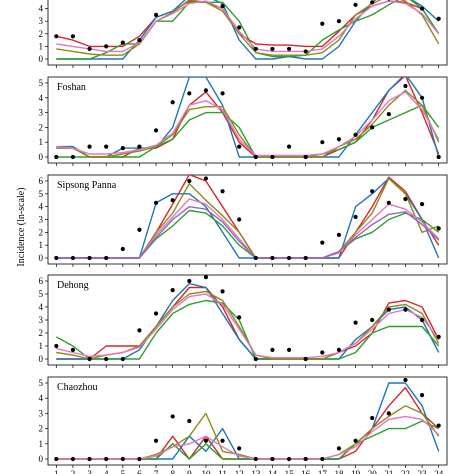  What do you see at coordinates (172, 471) in the screenshot?
I see `x-tick-label: 8` at bounding box center [172, 471].